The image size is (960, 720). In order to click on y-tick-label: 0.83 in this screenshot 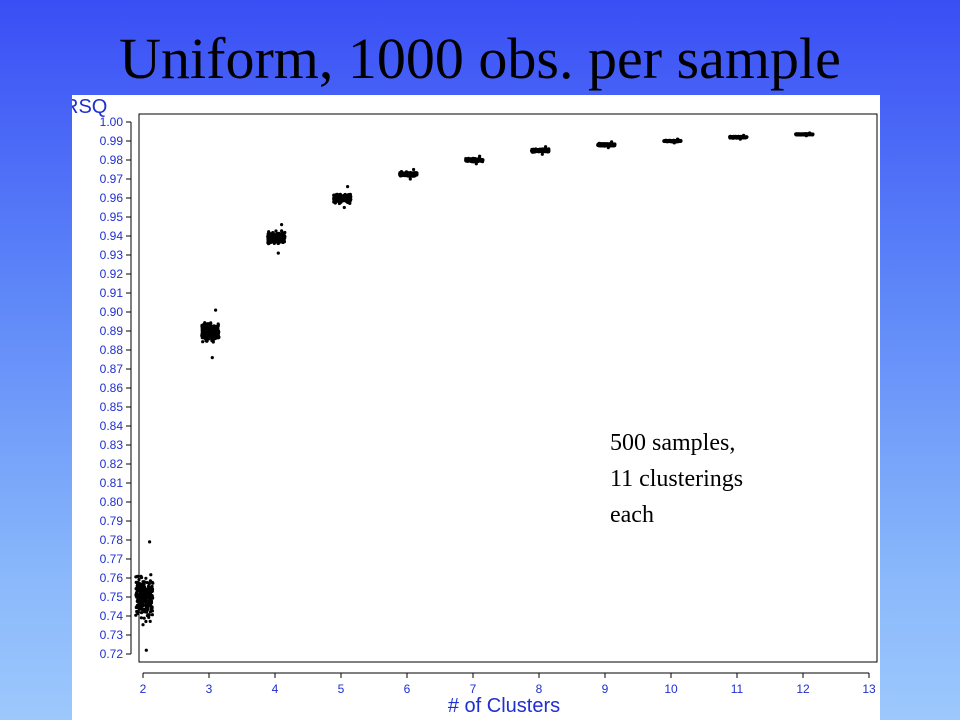, I will do `click(112, 445)`.